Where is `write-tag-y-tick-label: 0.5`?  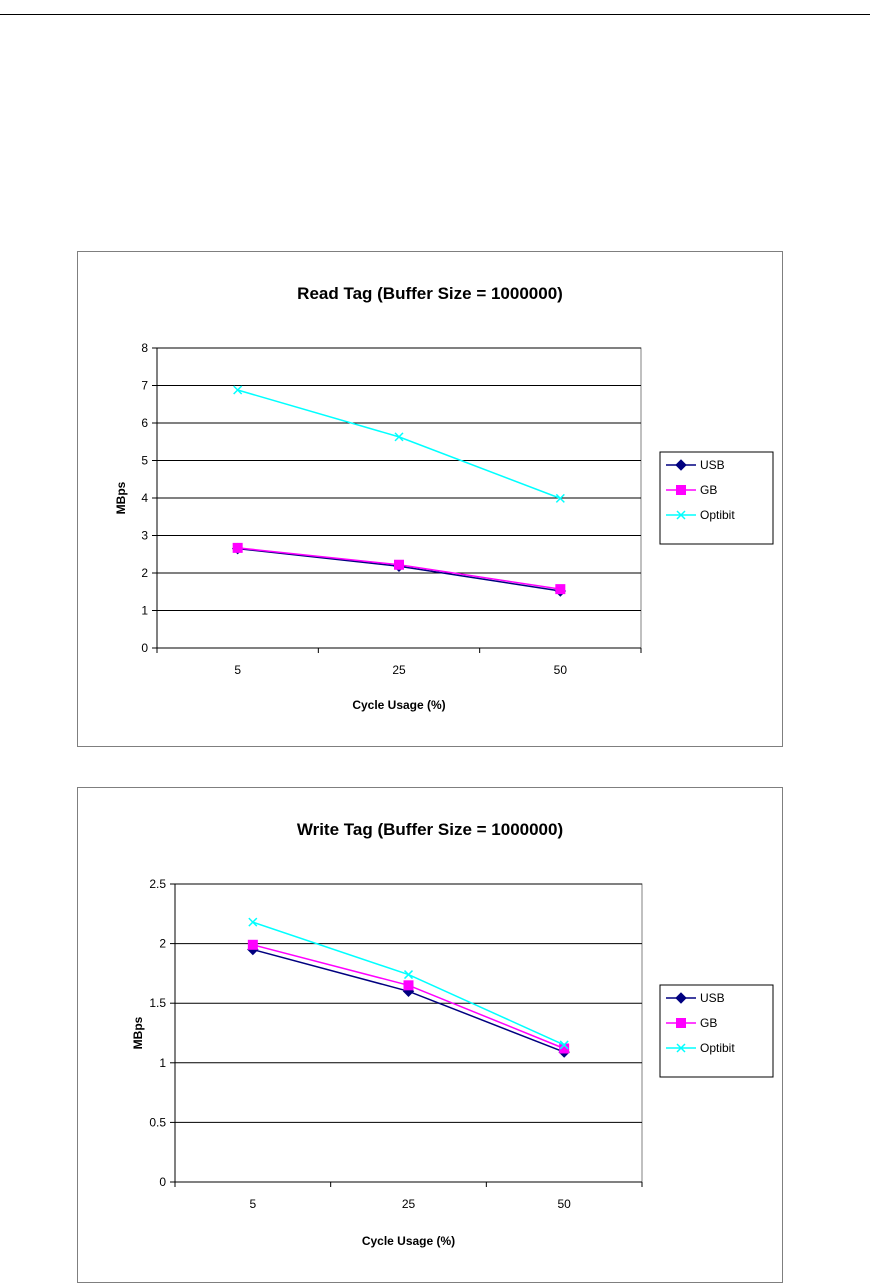 write-tag-y-tick-label: 0.5 is located at coordinates (157, 1122).